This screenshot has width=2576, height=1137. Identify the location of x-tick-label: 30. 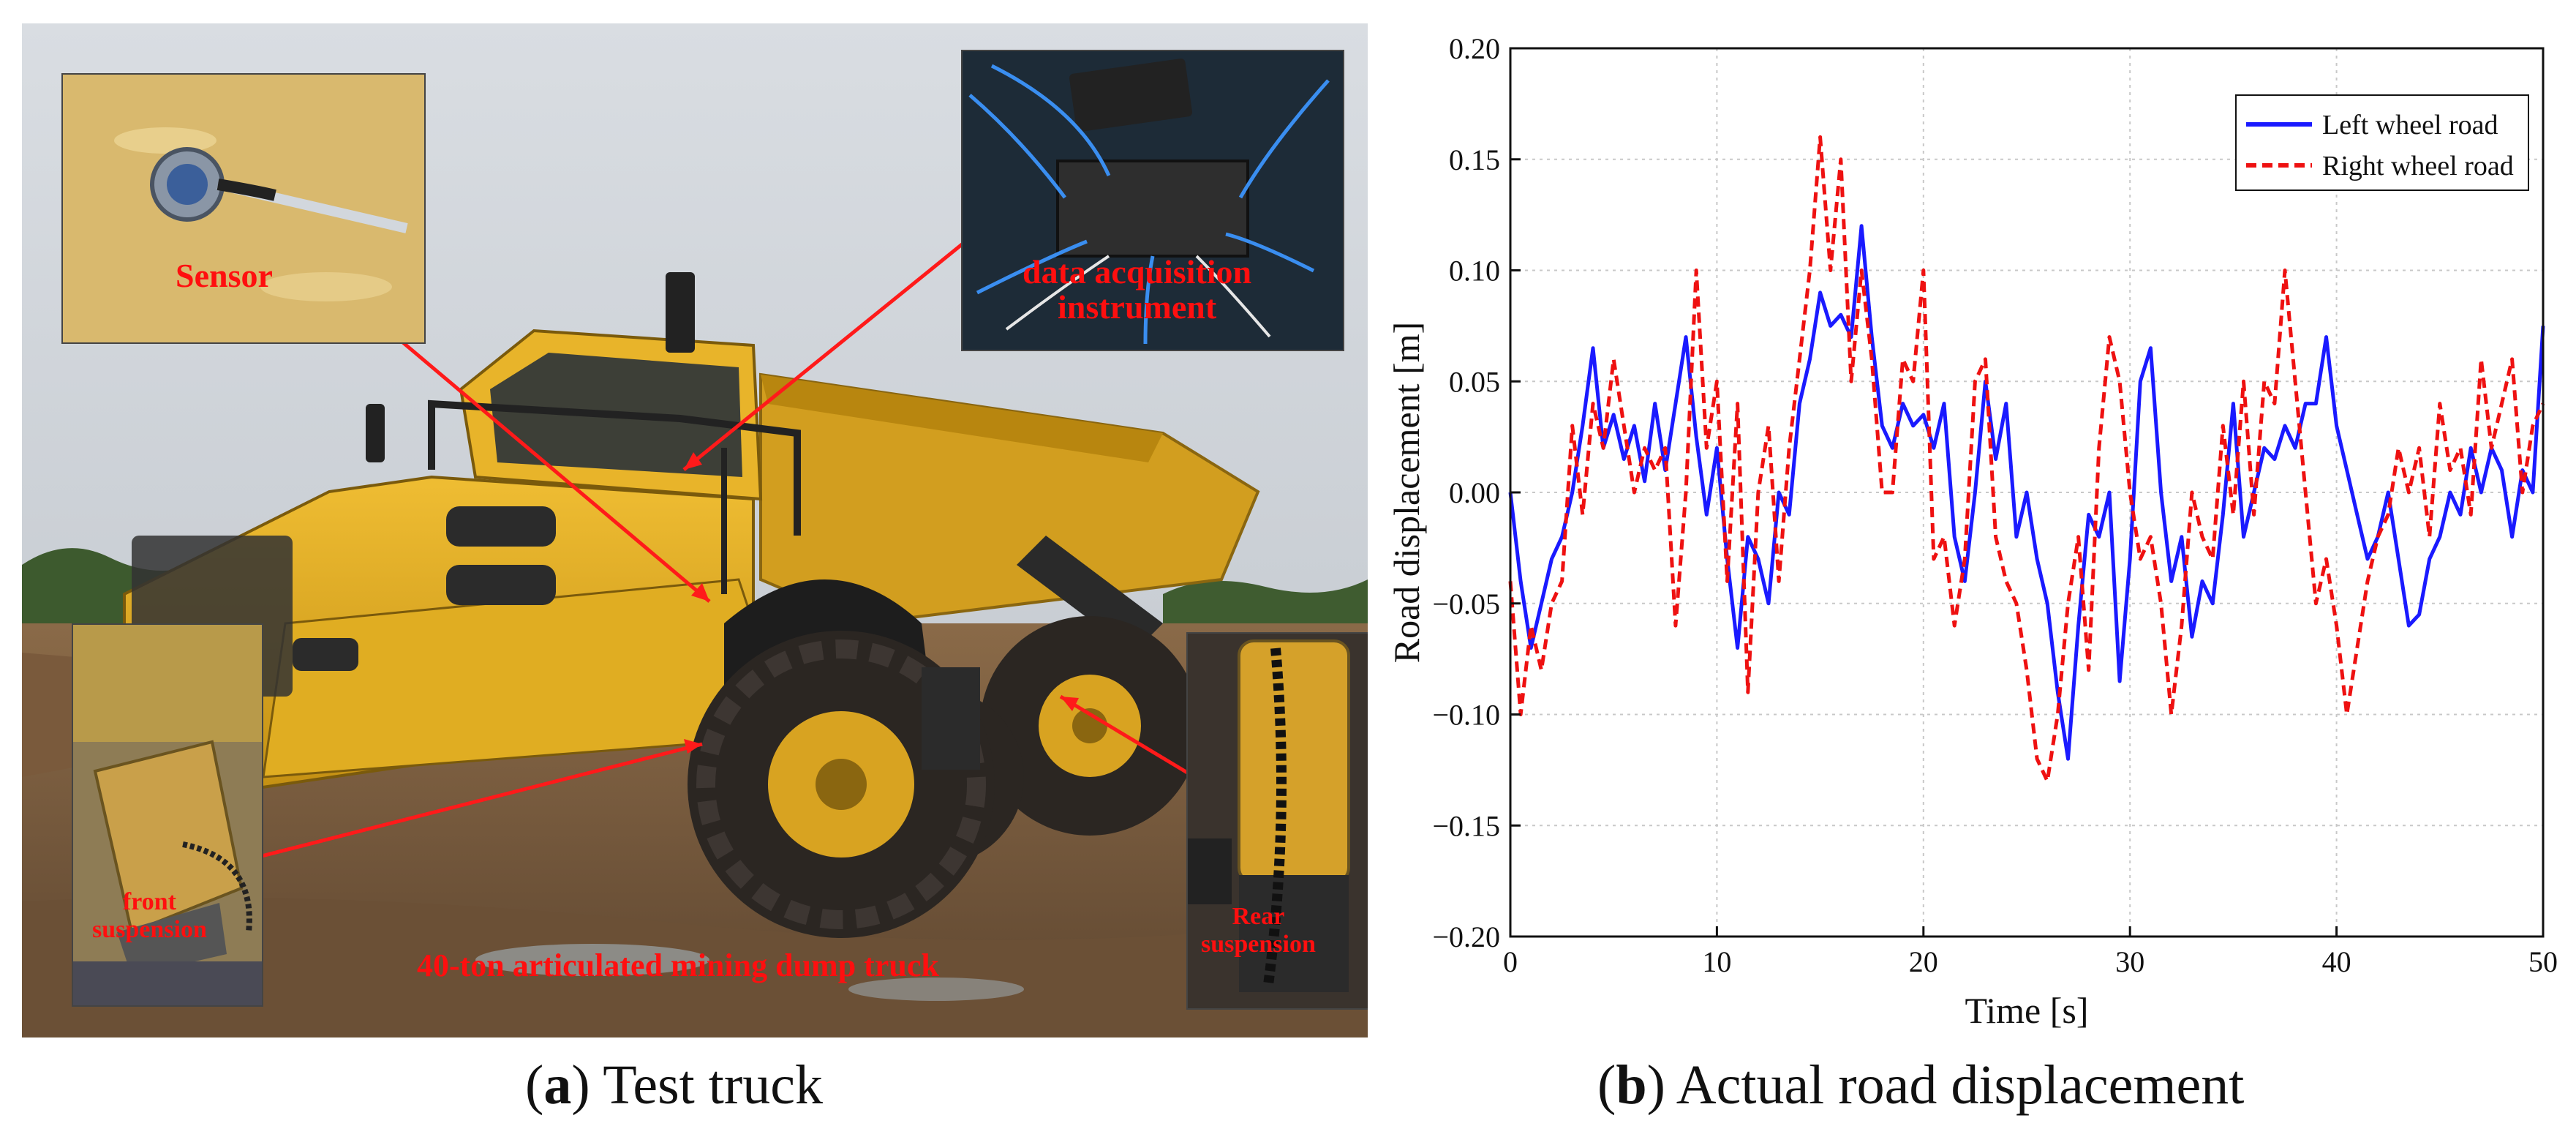
(2129, 961).